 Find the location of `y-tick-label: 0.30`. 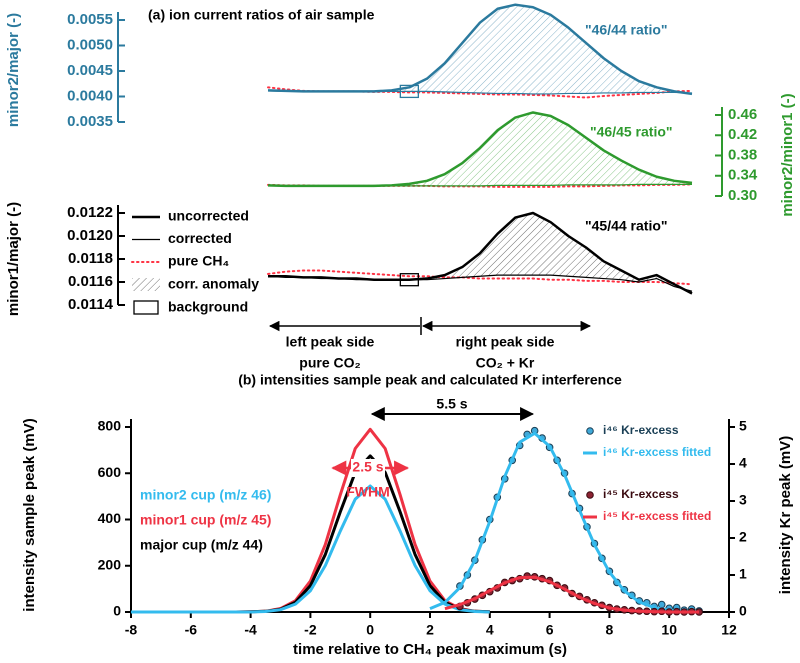

y-tick-label: 0.30 is located at coordinates (742, 195).